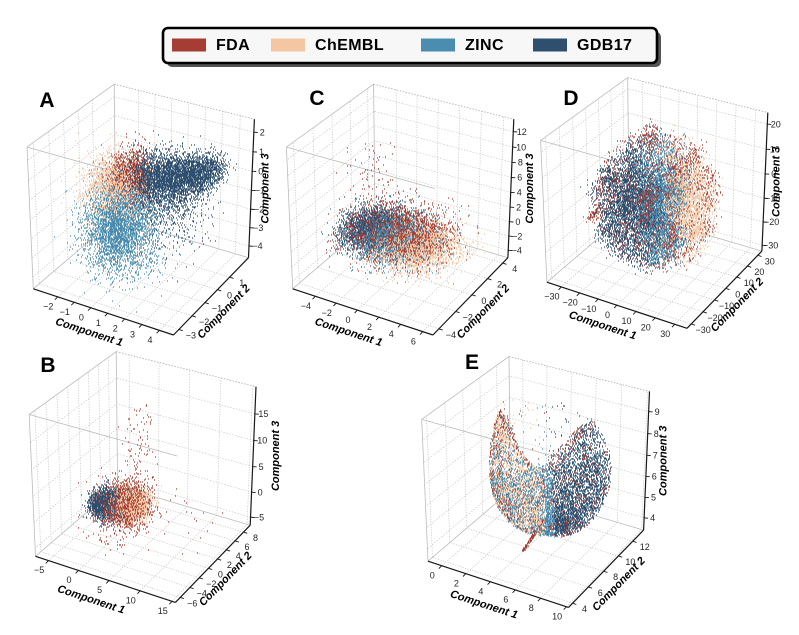 This screenshot has width=799, height=635. Describe the element at coordinates (570, 98) in the screenshot. I see `svg-text: D` at that location.